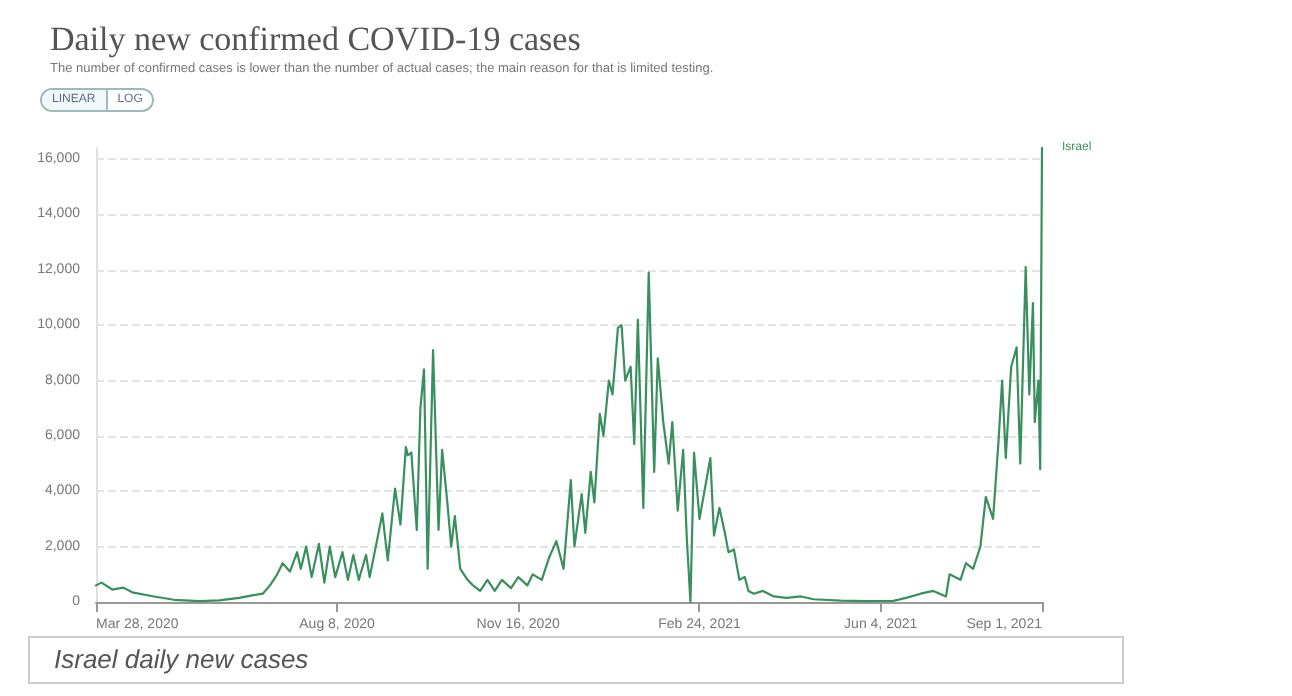  I want to click on text: Israel daily new cases, so click(576, 660).